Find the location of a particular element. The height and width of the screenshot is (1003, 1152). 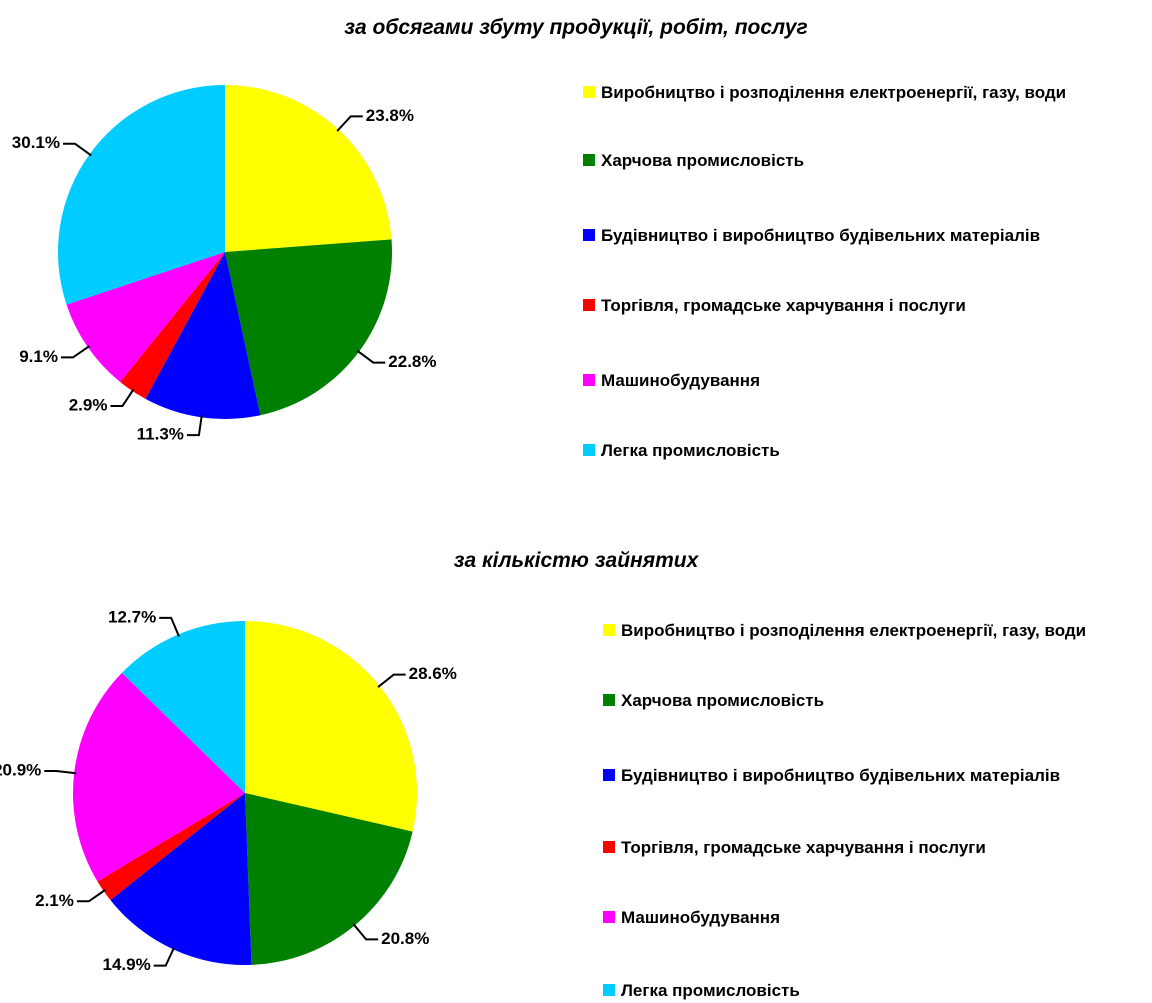

chart-title: за кількістю зайнятих is located at coordinates (576, 560).